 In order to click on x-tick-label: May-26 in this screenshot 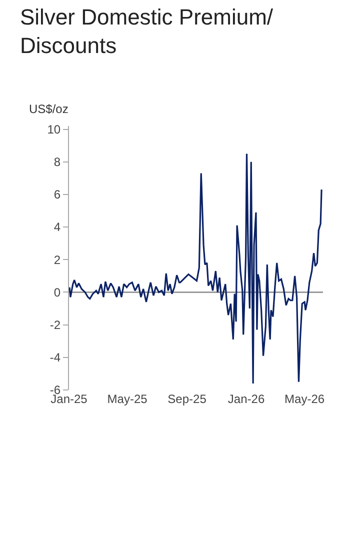, I will do `click(304, 399)`.